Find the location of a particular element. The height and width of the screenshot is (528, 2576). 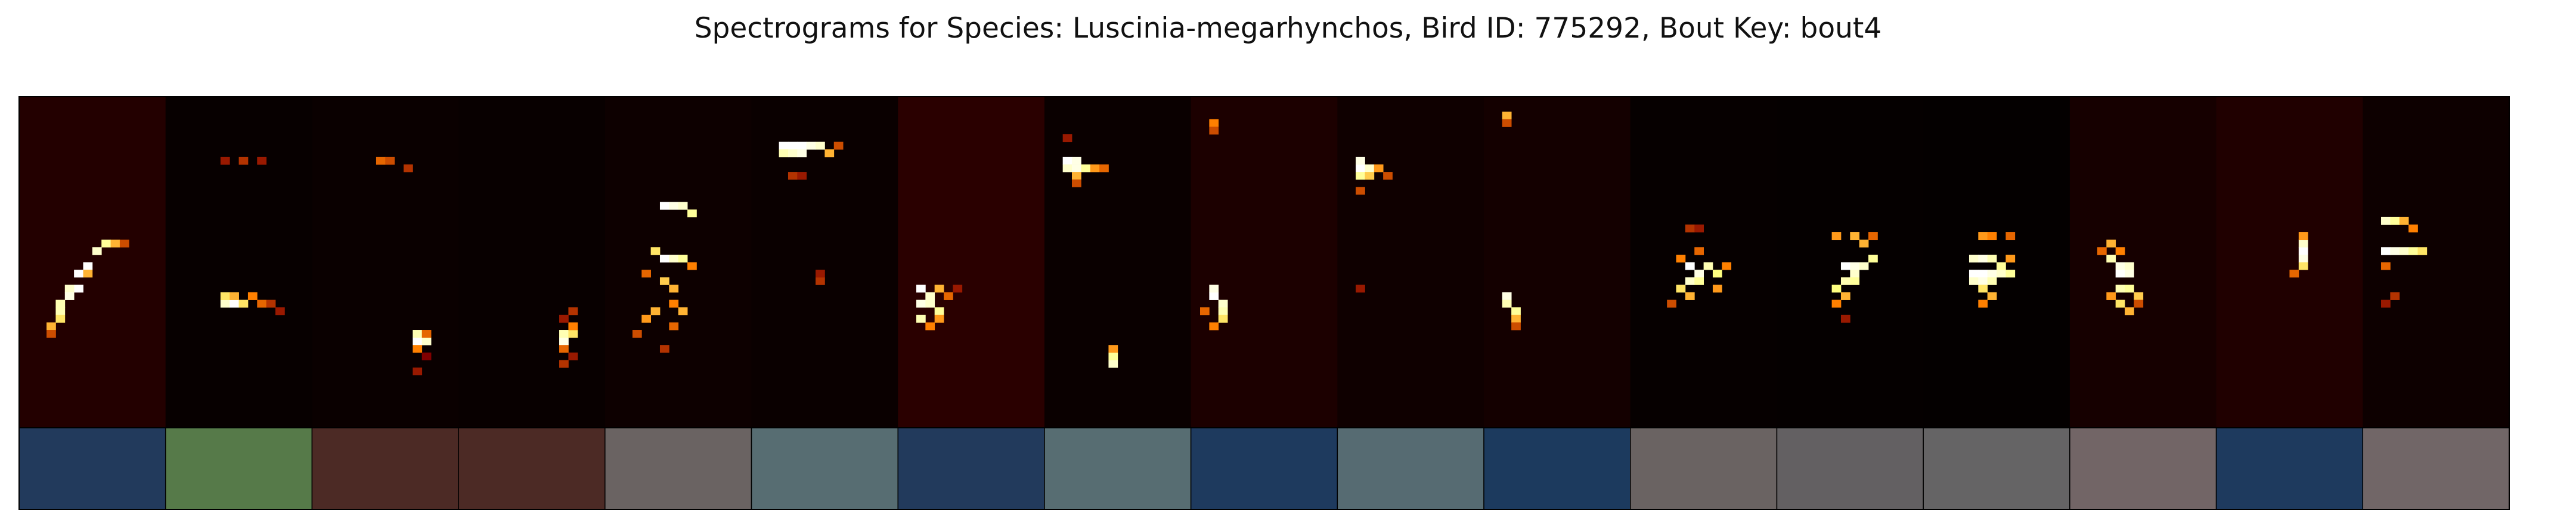

segment-background is located at coordinates (1410, 262).